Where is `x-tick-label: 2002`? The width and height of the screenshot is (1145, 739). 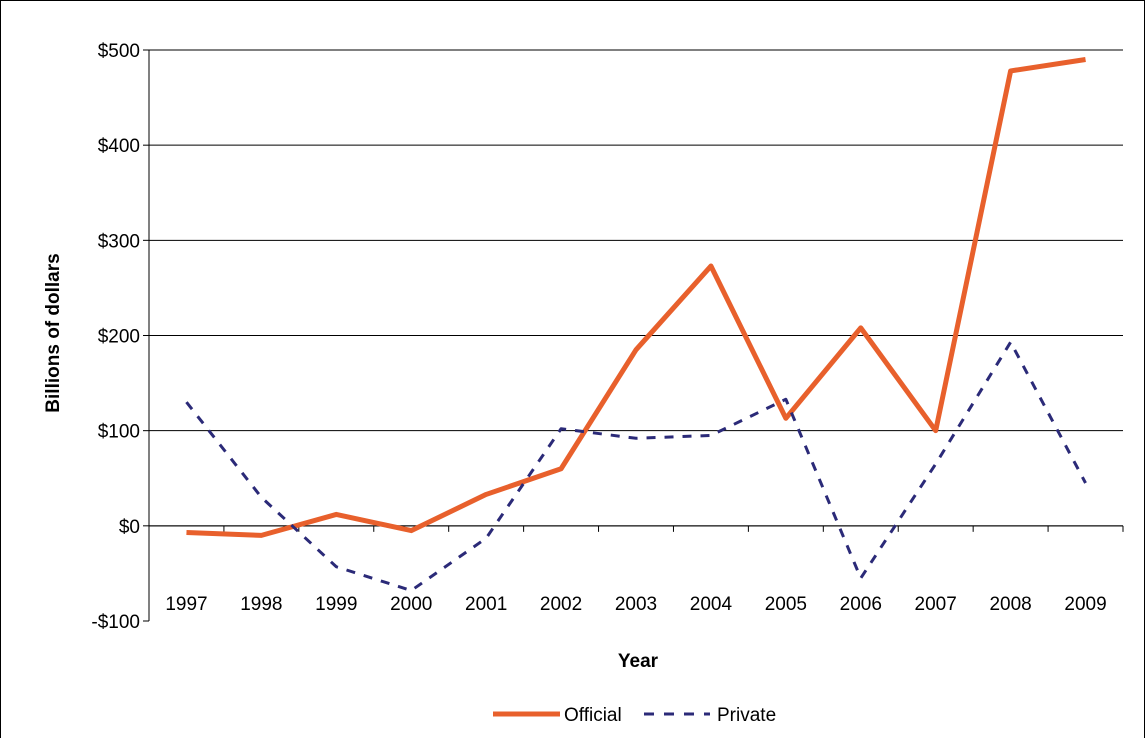
x-tick-label: 2002 is located at coordinates (561, 604).